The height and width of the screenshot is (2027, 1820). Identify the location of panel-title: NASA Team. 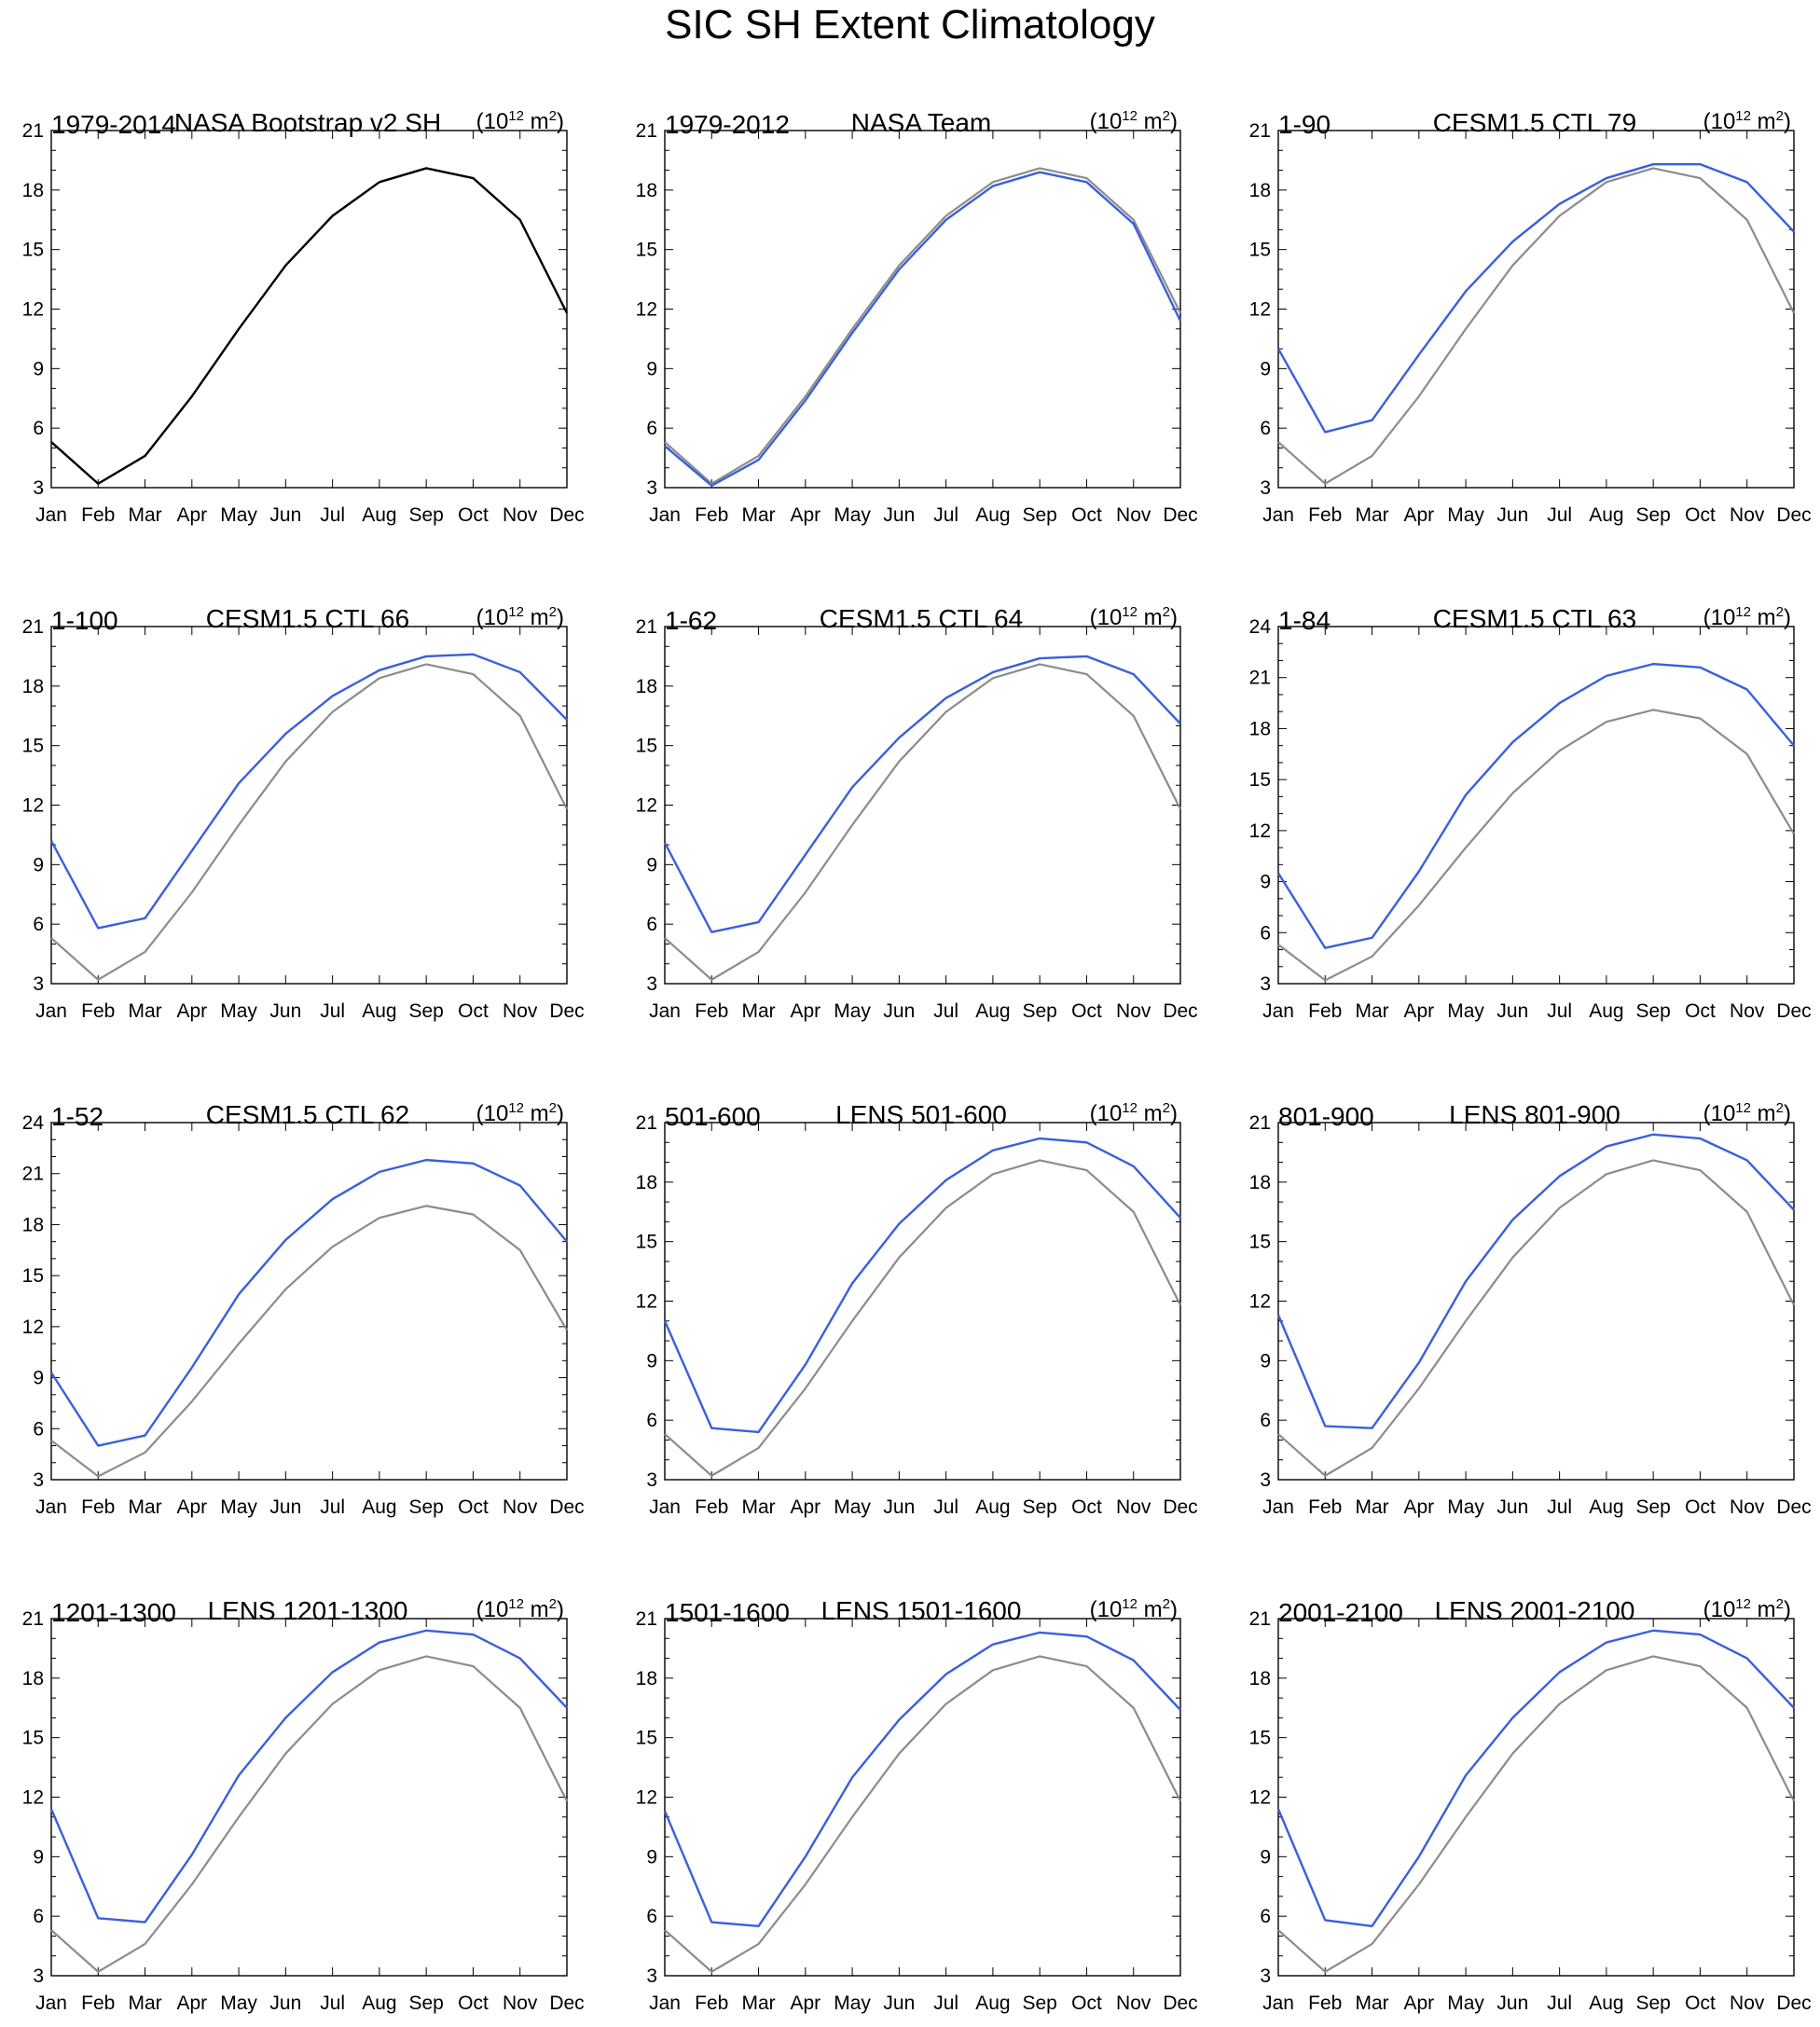
(921, 122).